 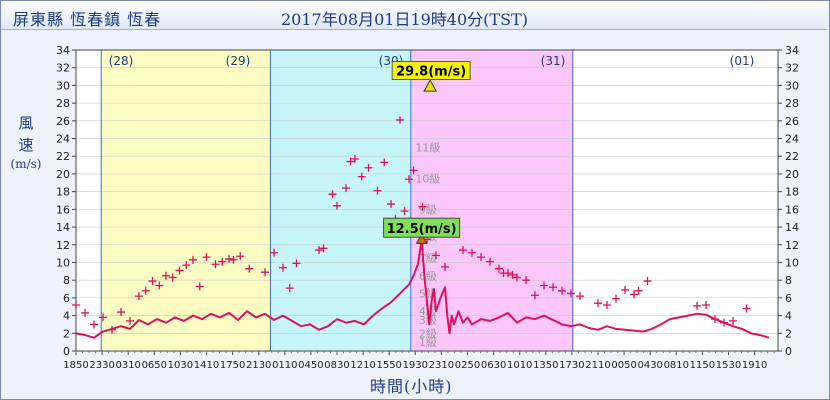 I want to click on y-tick-label-left: 26, so click(x=63, y=121).